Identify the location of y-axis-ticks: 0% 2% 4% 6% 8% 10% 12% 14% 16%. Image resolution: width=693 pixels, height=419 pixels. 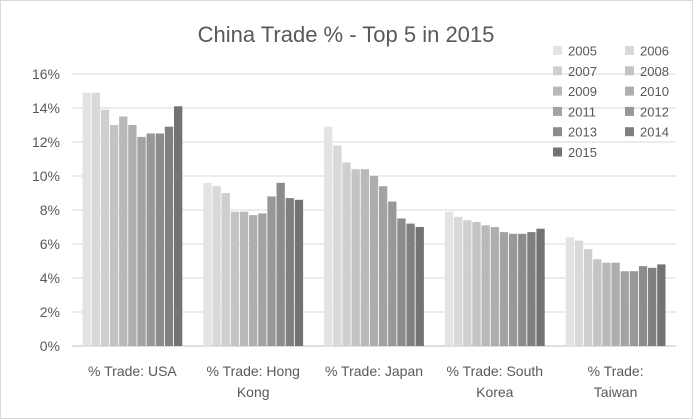
(46, 210).